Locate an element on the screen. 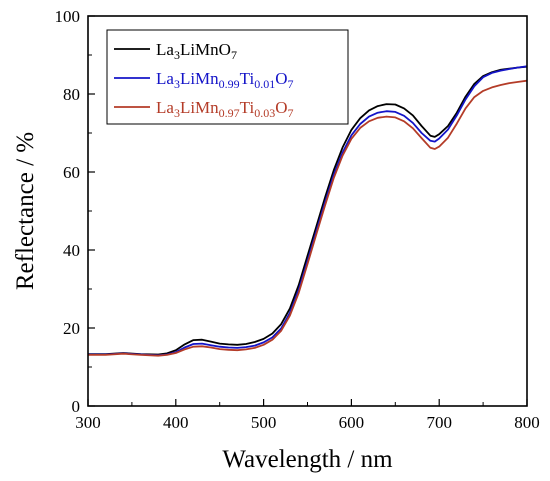 The height and width of the screenshot is (481, 550). x-tick-label: 300 is located at coordinates (88, 422).